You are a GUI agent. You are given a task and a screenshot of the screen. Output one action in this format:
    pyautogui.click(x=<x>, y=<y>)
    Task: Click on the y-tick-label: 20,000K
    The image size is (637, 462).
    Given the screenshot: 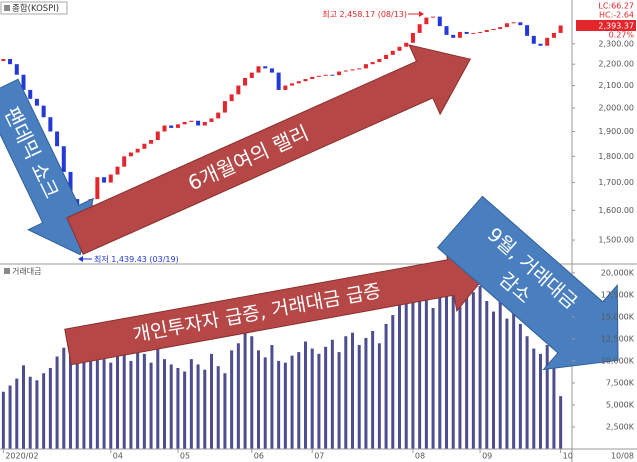 What is the action you would take?
    pyautogui.click(x=618, y=272)
    